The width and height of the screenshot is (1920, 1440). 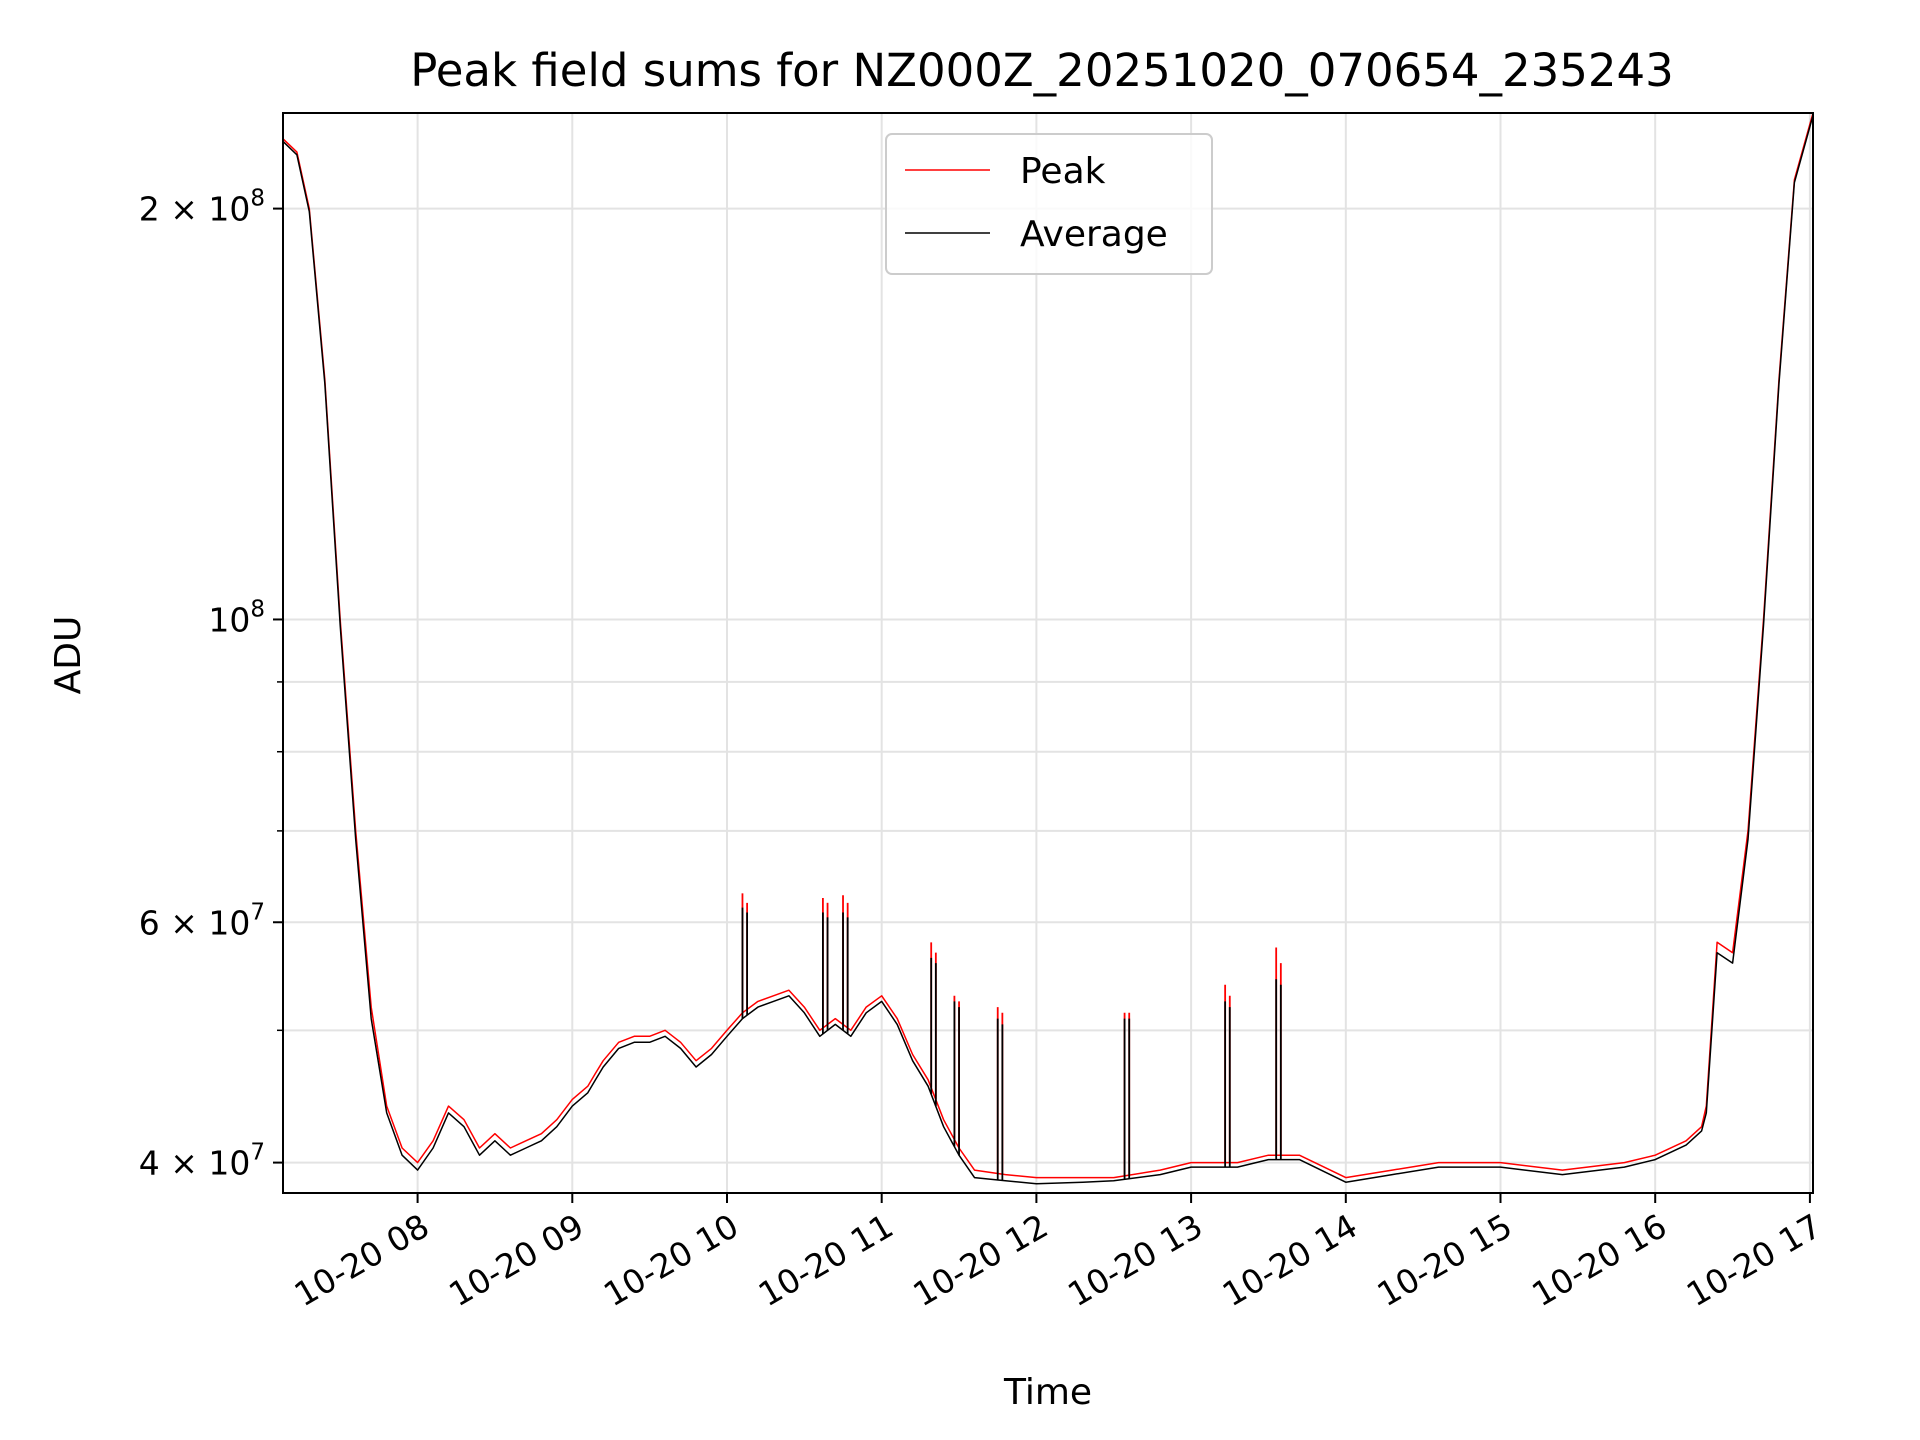 What do you see at coordinates (195, 922) in the screenshot?
I see `y-tick-base: 6 × 10` at bounding box center [195, 922].